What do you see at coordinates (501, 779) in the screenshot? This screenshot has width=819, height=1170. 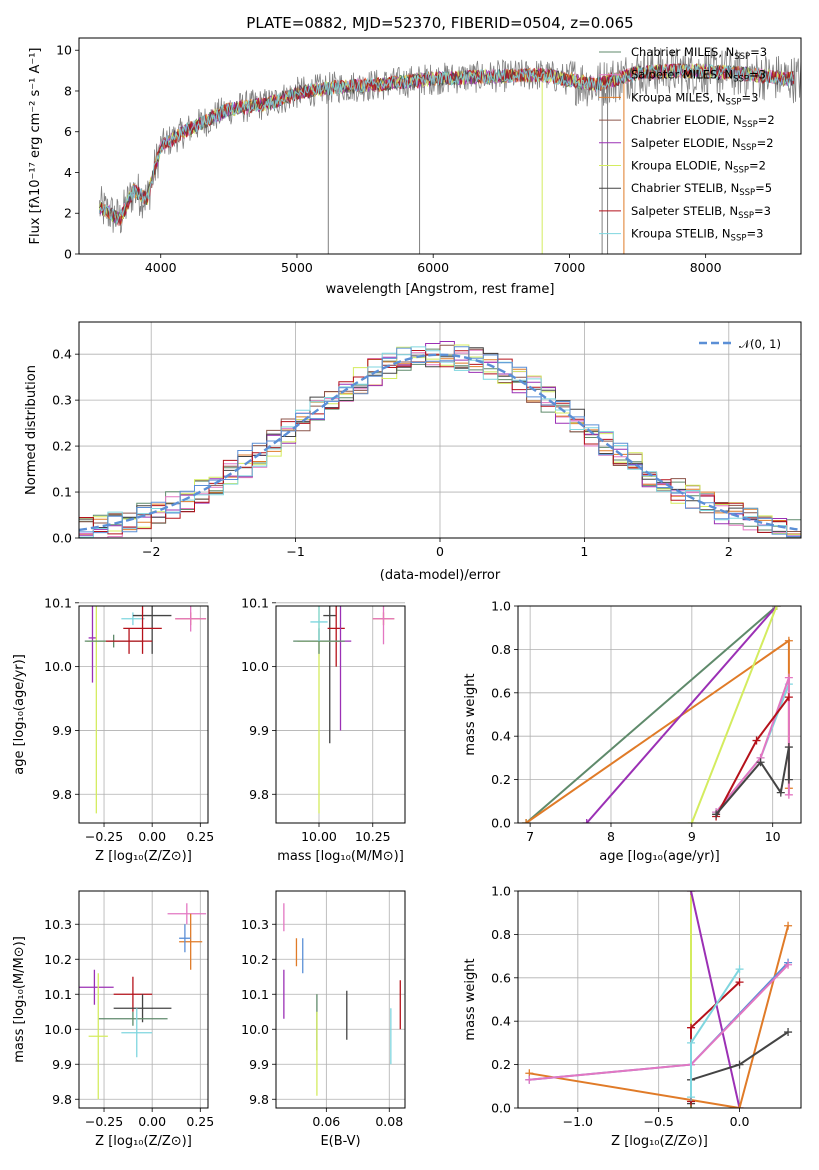 I see `y-tick-label: 0.2` at bounding box center [501, 779].